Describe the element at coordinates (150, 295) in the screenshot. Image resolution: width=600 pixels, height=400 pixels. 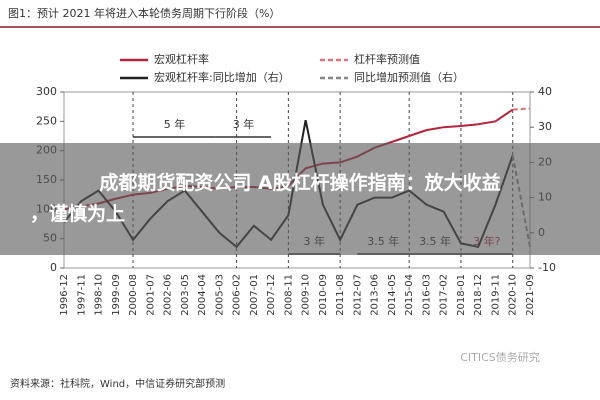
I see `x-tick-label: 2001-07` at that location.